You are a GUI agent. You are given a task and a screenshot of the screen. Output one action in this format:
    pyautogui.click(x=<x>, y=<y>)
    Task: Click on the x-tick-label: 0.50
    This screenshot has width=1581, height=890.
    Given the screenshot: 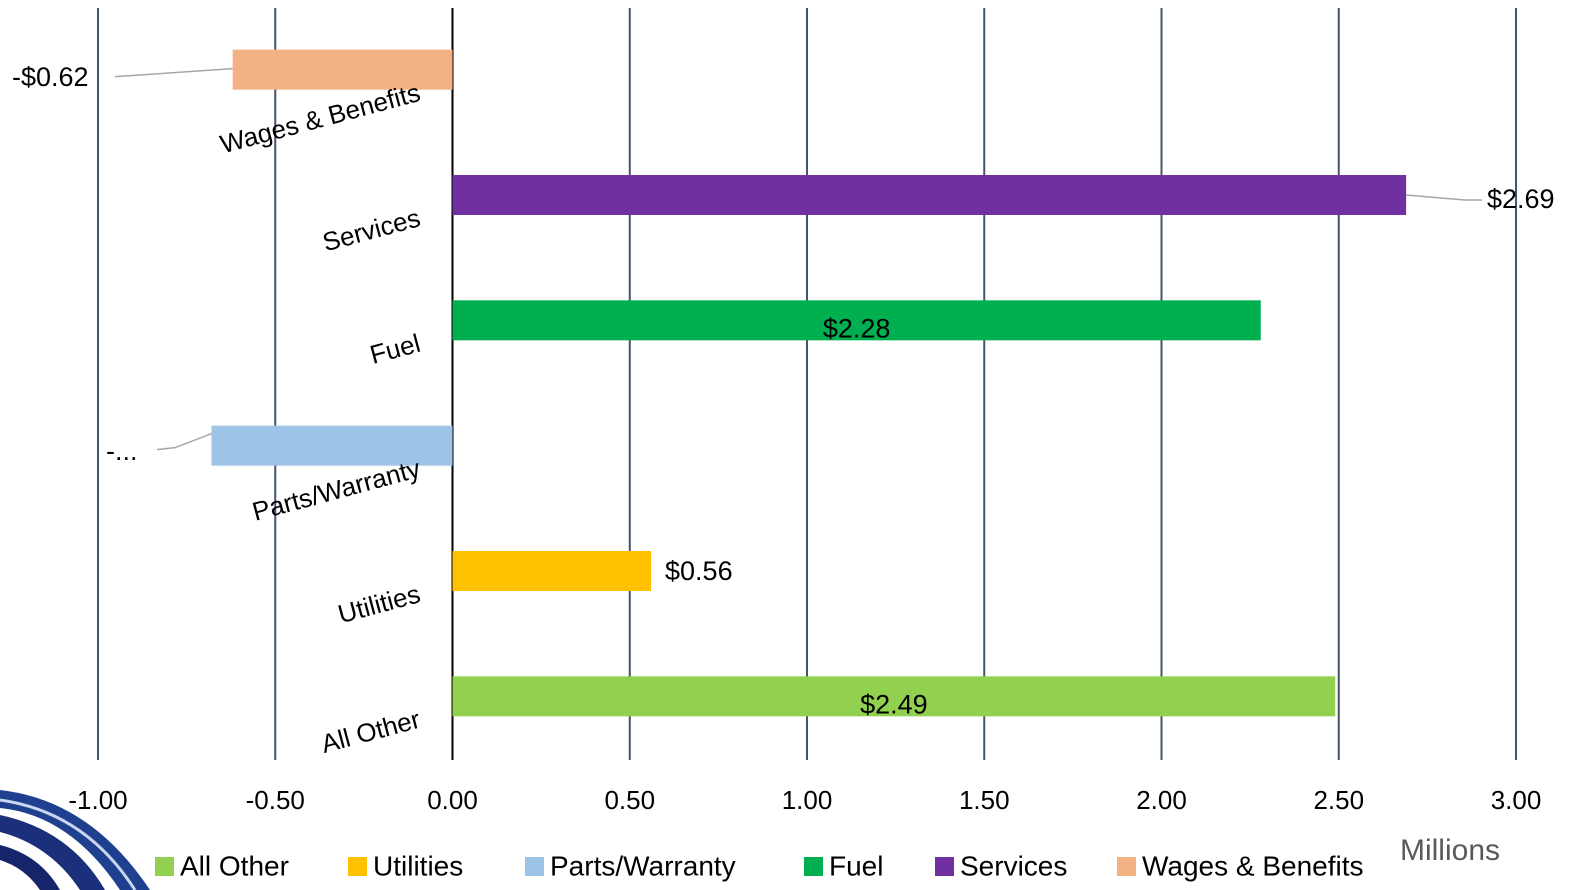 What is the action you would take?
    pyautogui.click(x=629, y=800)
    